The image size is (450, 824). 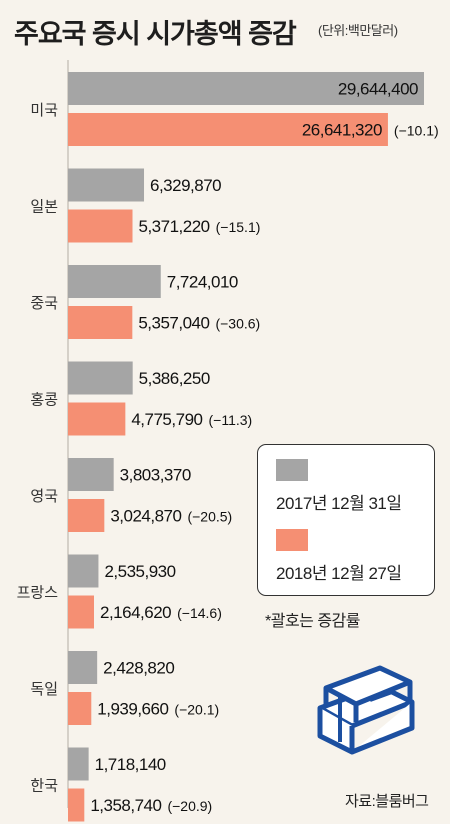 What do you see at coordinates (378, 89) in the screenshot?
I see `value-label-2017-0: 29,644,400` at bounding box center [378, 89].